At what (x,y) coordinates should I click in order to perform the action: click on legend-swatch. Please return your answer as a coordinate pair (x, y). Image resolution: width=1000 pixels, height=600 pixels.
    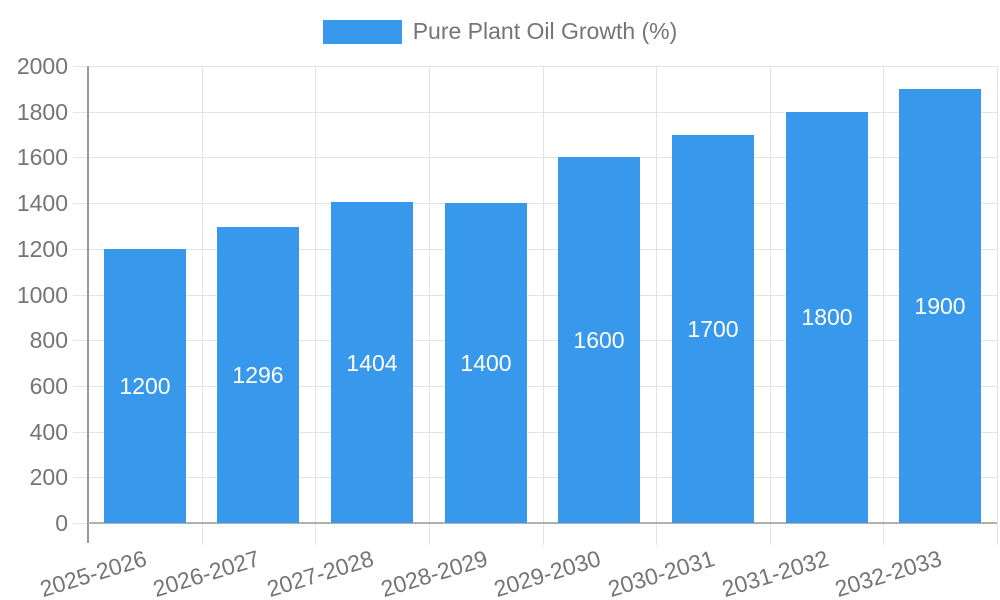
    Looking at the image, I should click on (362, 31).